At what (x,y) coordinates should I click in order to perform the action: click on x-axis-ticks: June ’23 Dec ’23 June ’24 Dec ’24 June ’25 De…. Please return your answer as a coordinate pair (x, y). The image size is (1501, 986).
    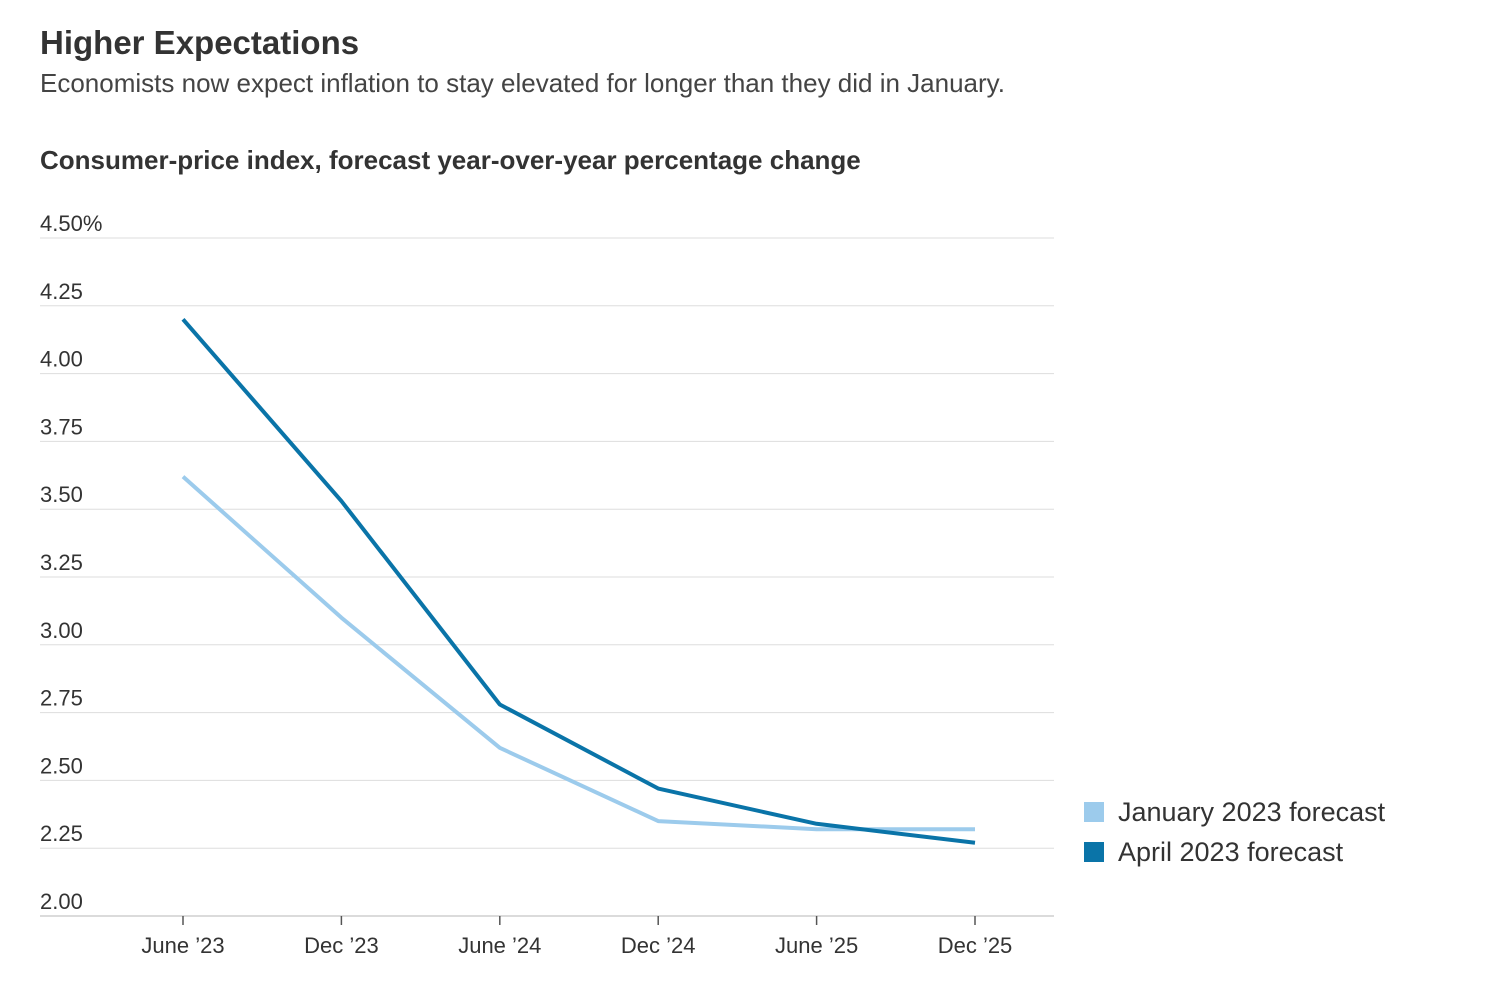
    Looking at the image, I should click on (576, 937).